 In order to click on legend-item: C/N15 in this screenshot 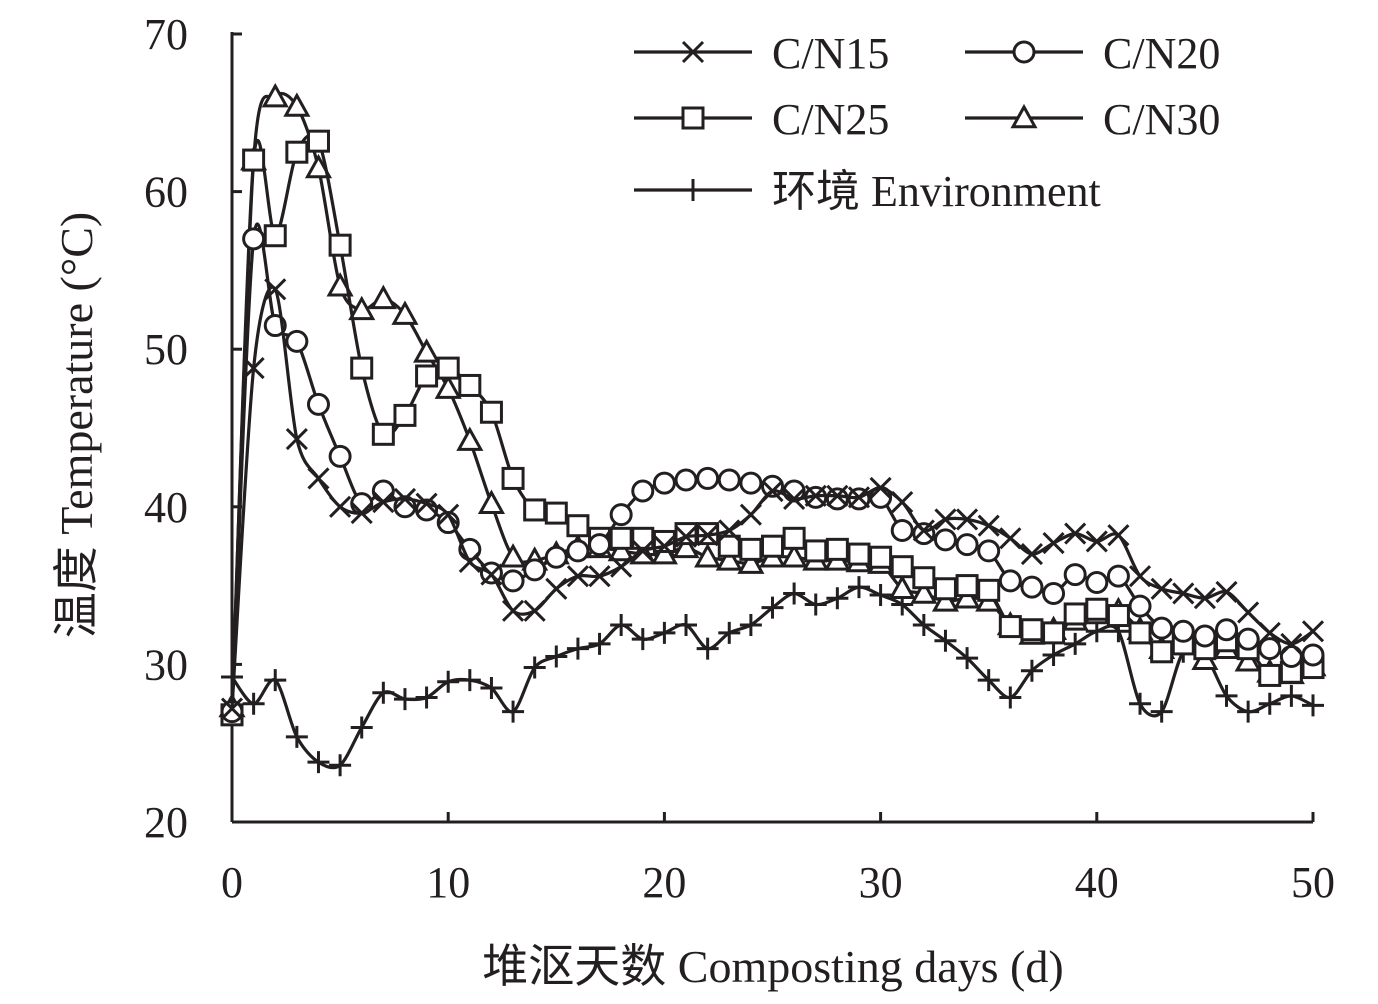, I will do `click(761, 53)`.